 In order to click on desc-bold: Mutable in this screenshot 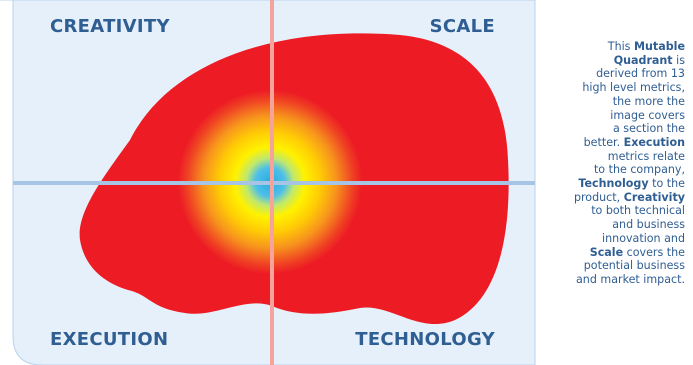, I will do `click(659, 46)`.